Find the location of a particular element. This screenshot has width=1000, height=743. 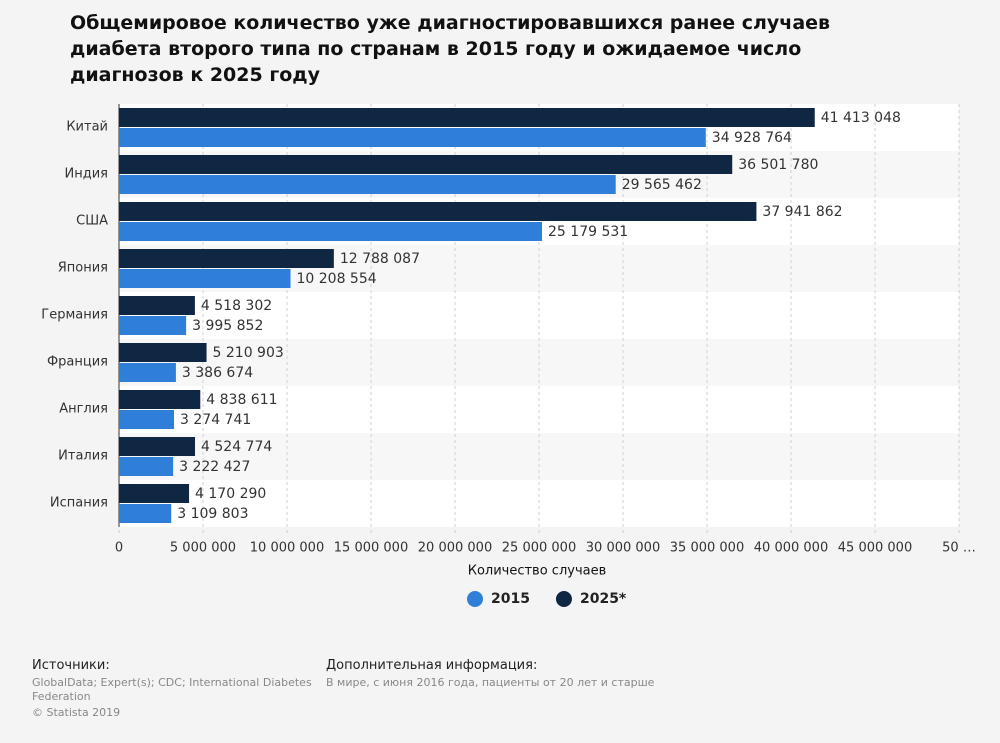

copyright: © Statista 2019 is located at coordinates (76, 712).